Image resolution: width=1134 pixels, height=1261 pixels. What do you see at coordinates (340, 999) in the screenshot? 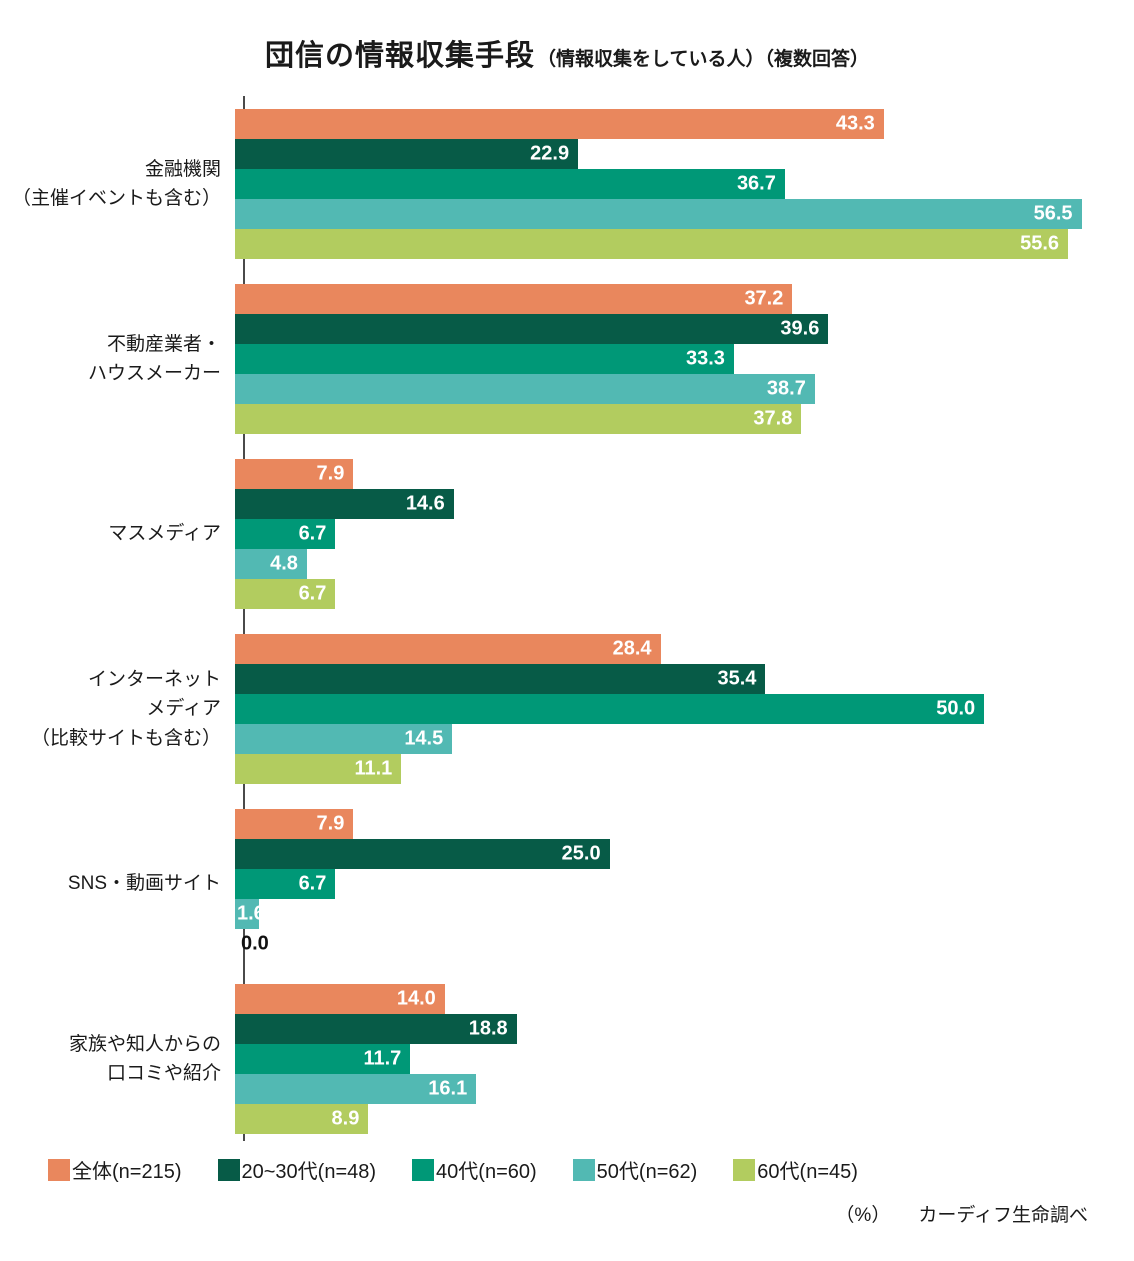
I see `bar: 14.0` at bounding box center [340, 999].